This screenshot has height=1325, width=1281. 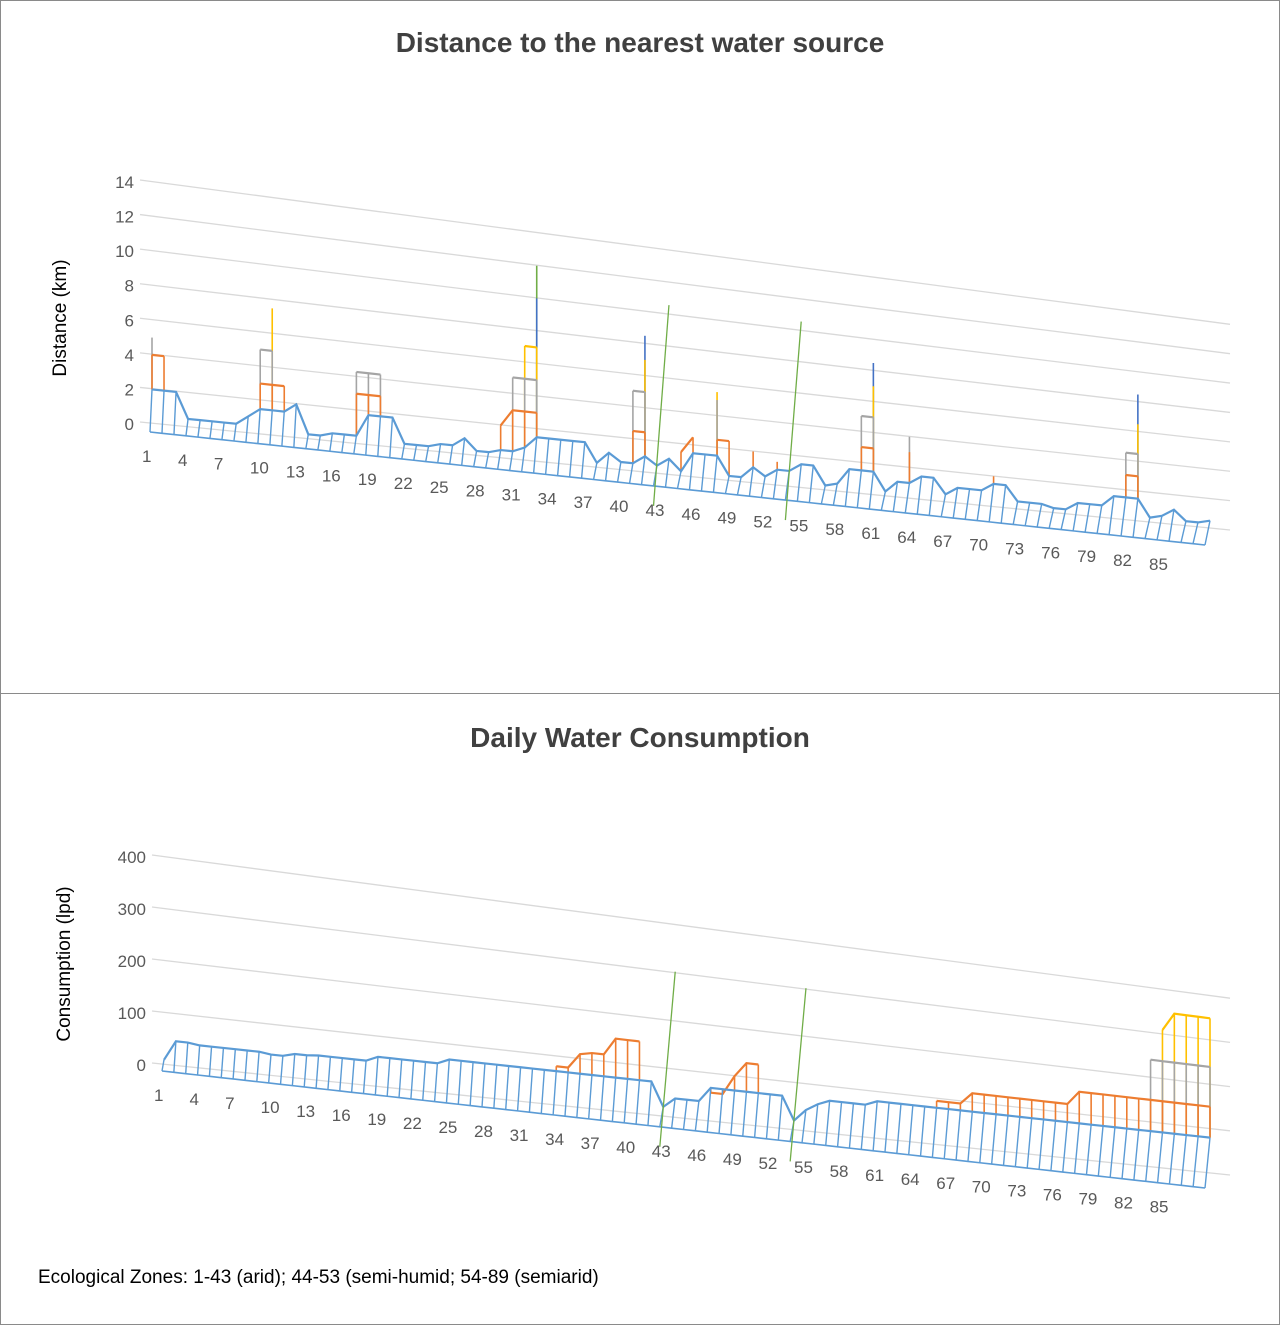 What do you see at coordinates (64, 963) in the screenshot?
I see `y-axis-label: Consumption (lpd)` at bounding box center [64, 963].